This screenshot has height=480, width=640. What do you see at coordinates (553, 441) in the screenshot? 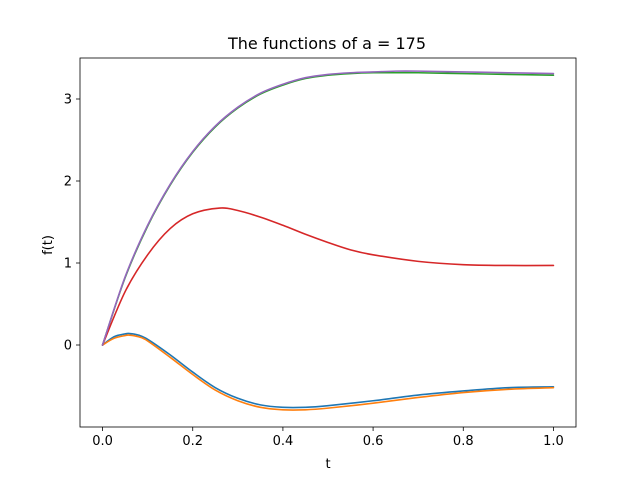
I see `x-tick-label: 1.0` at bounding box center [553, 441].